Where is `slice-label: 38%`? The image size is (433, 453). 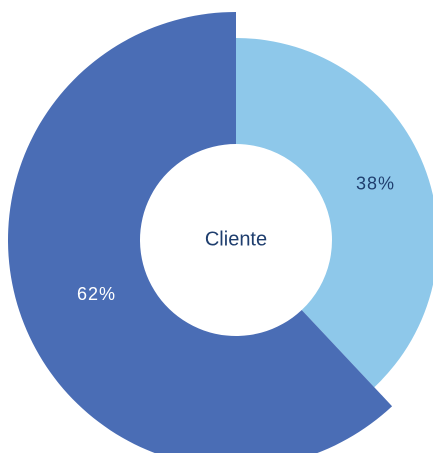 slice-label: 38% is located at coordinates (375, 184).